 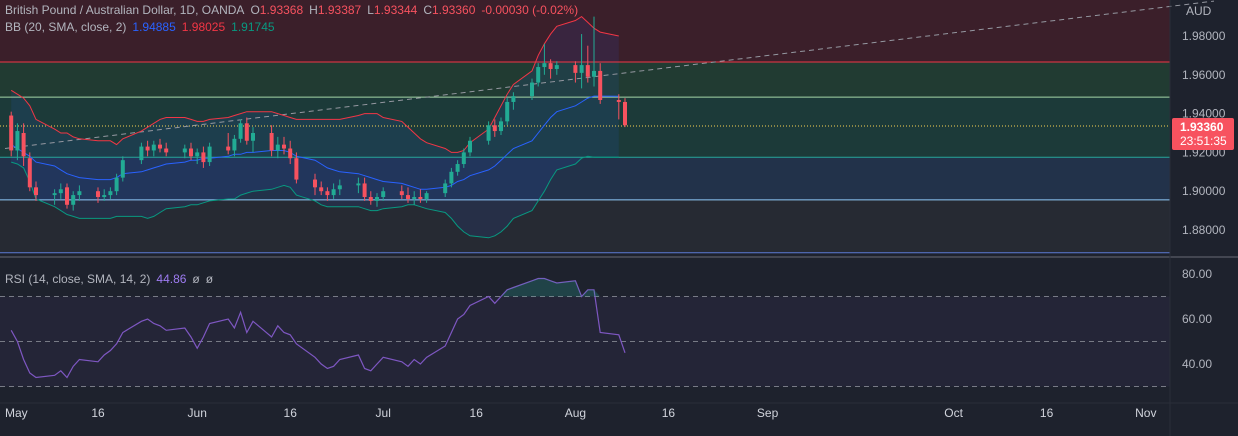 I want to click on upper-green-zone, so click(x=585, y=79).